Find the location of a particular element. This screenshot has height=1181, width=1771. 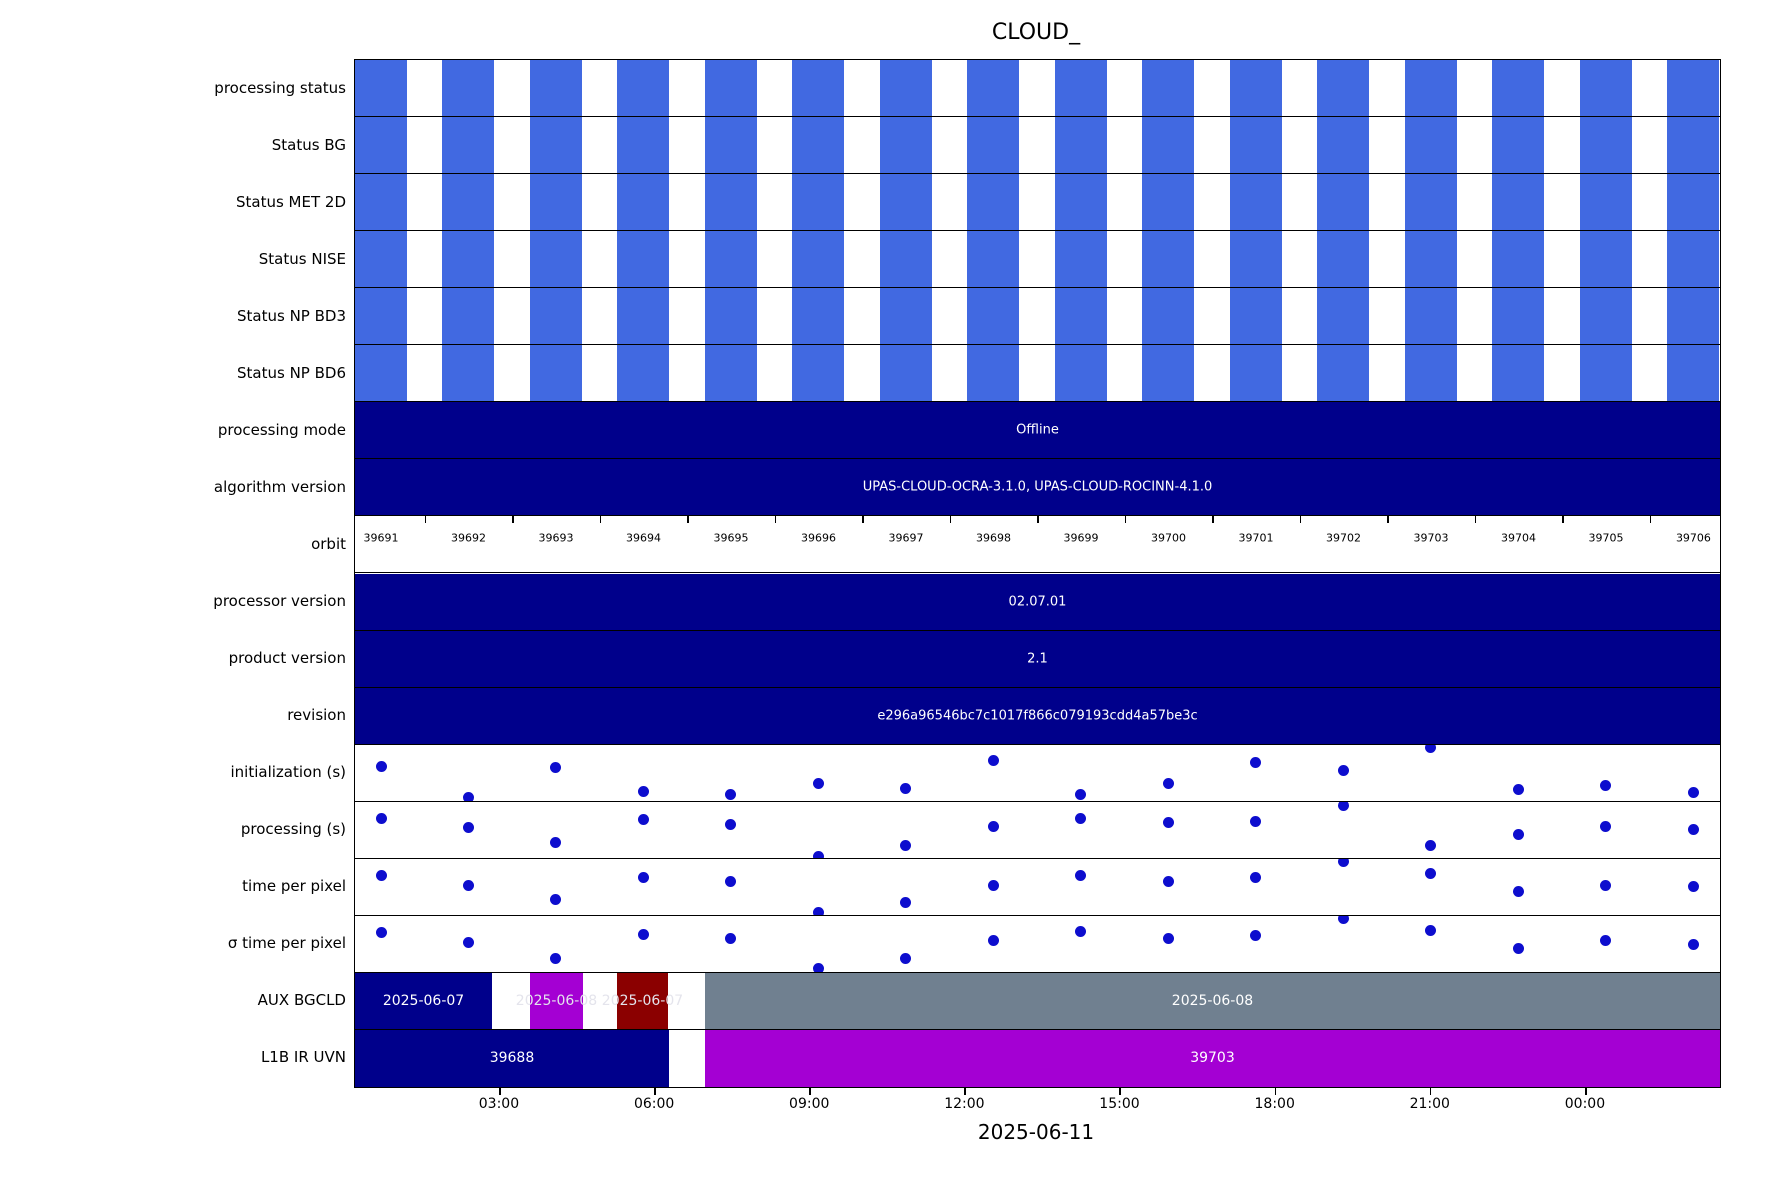

orbit-number: 39696 is located at coordinates (818, 538).